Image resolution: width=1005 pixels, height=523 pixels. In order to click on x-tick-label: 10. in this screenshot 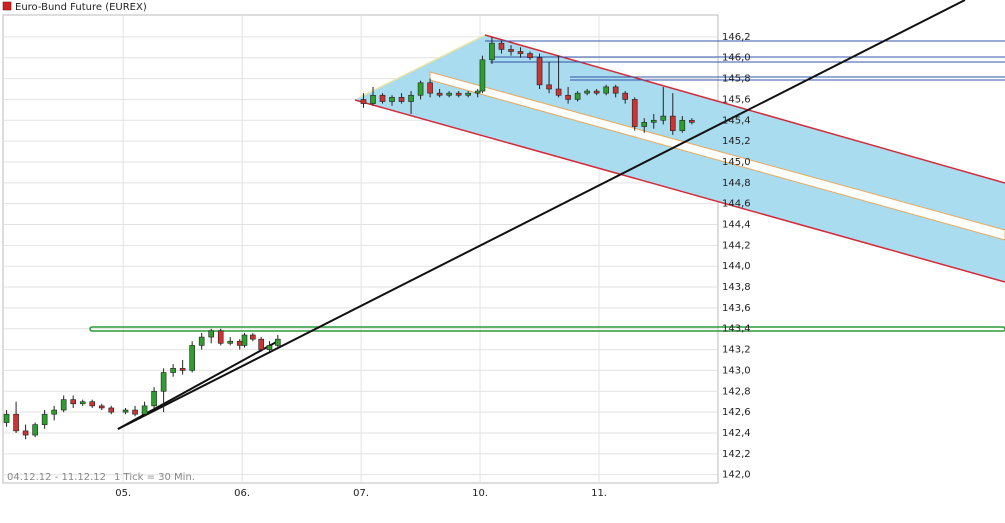, I will do `click(480, 493)`.